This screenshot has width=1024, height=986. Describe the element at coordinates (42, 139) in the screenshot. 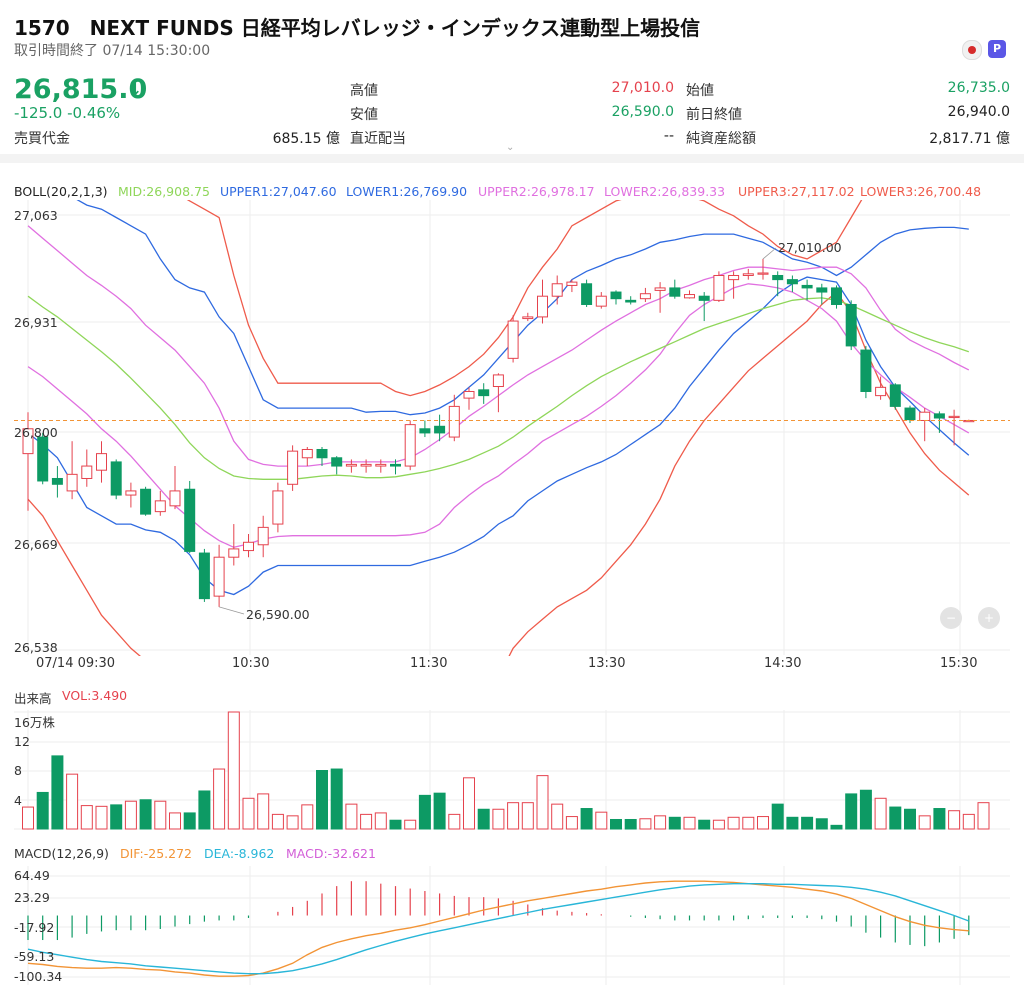

I see `stat-label-turnover: 売買代金` at that location.